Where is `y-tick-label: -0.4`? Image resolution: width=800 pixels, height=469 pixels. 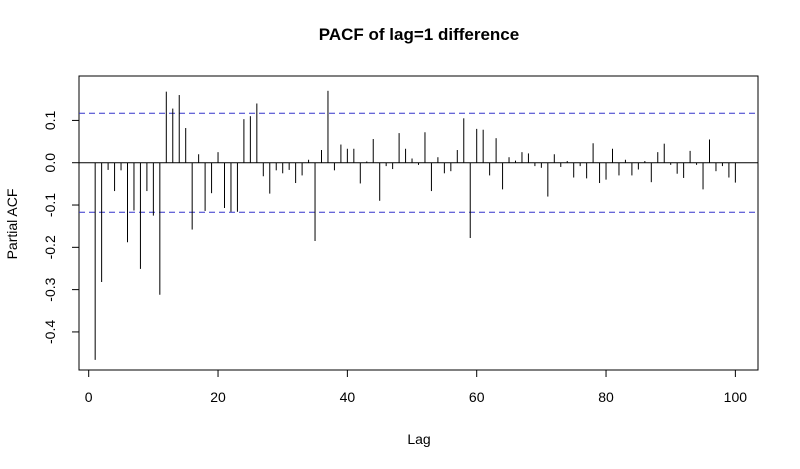
y-tick-label: -0.4 is located at coordinates (50, 332).